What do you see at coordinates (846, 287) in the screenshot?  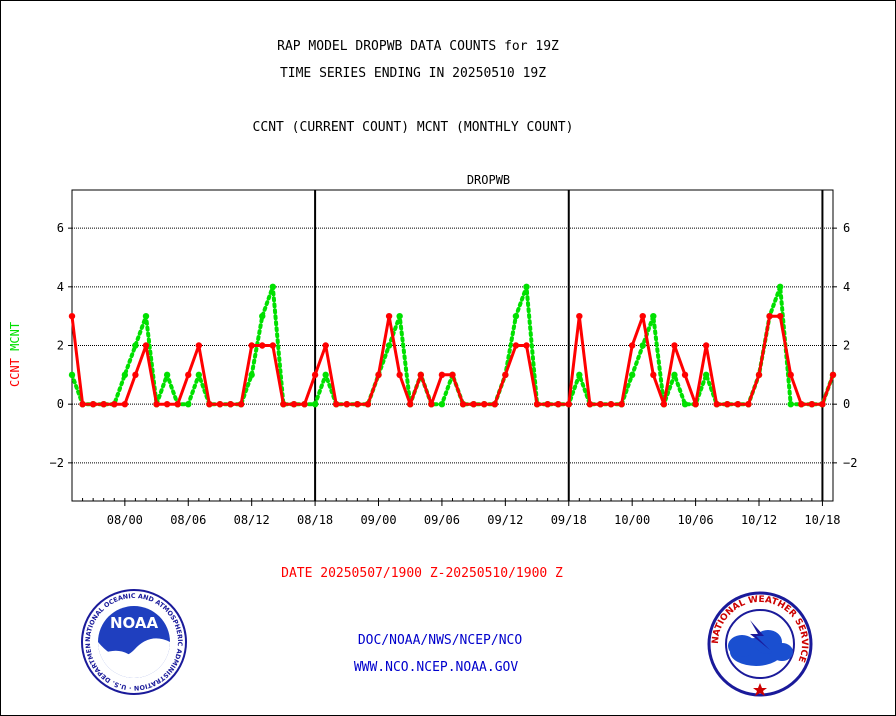 I see `y-tick-label-right: 4` at bounding box center [846, 287].